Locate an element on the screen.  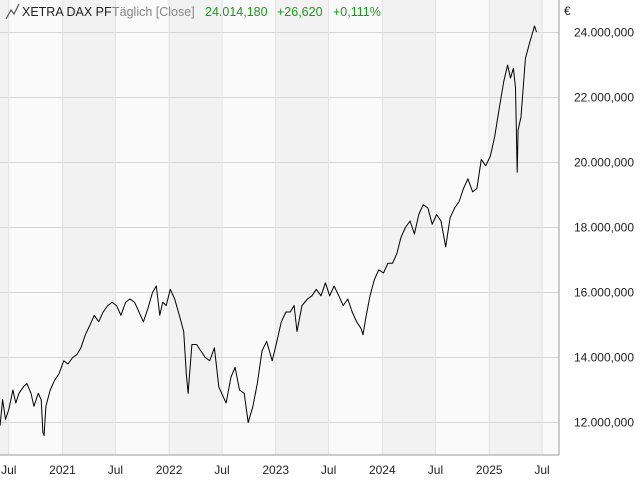
x-tick-label: 2021 is located at coordinates (62, 470).